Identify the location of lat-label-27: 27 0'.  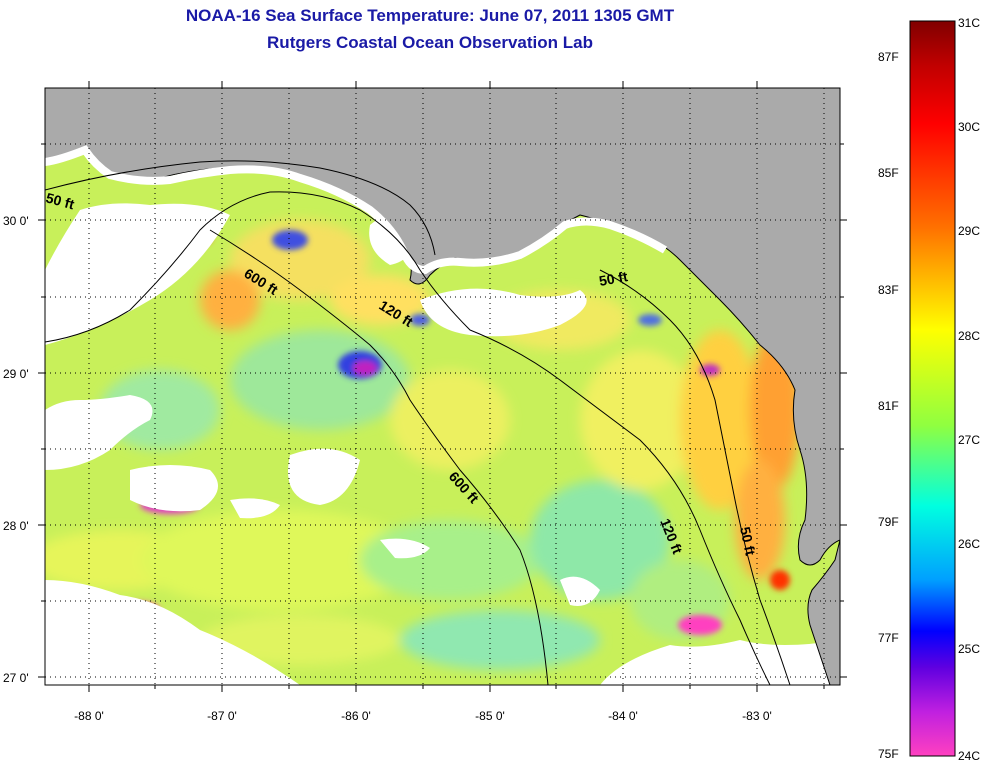
(16, 678).